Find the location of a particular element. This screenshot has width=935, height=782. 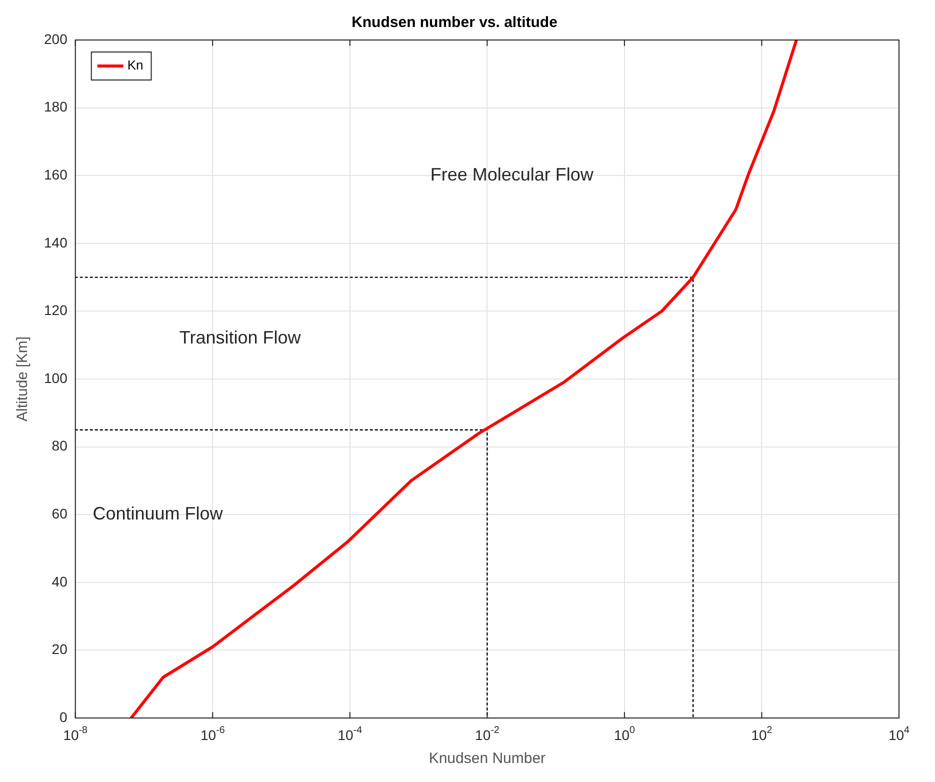

y-tick-label: 80 is located at coordinates (60, 446).